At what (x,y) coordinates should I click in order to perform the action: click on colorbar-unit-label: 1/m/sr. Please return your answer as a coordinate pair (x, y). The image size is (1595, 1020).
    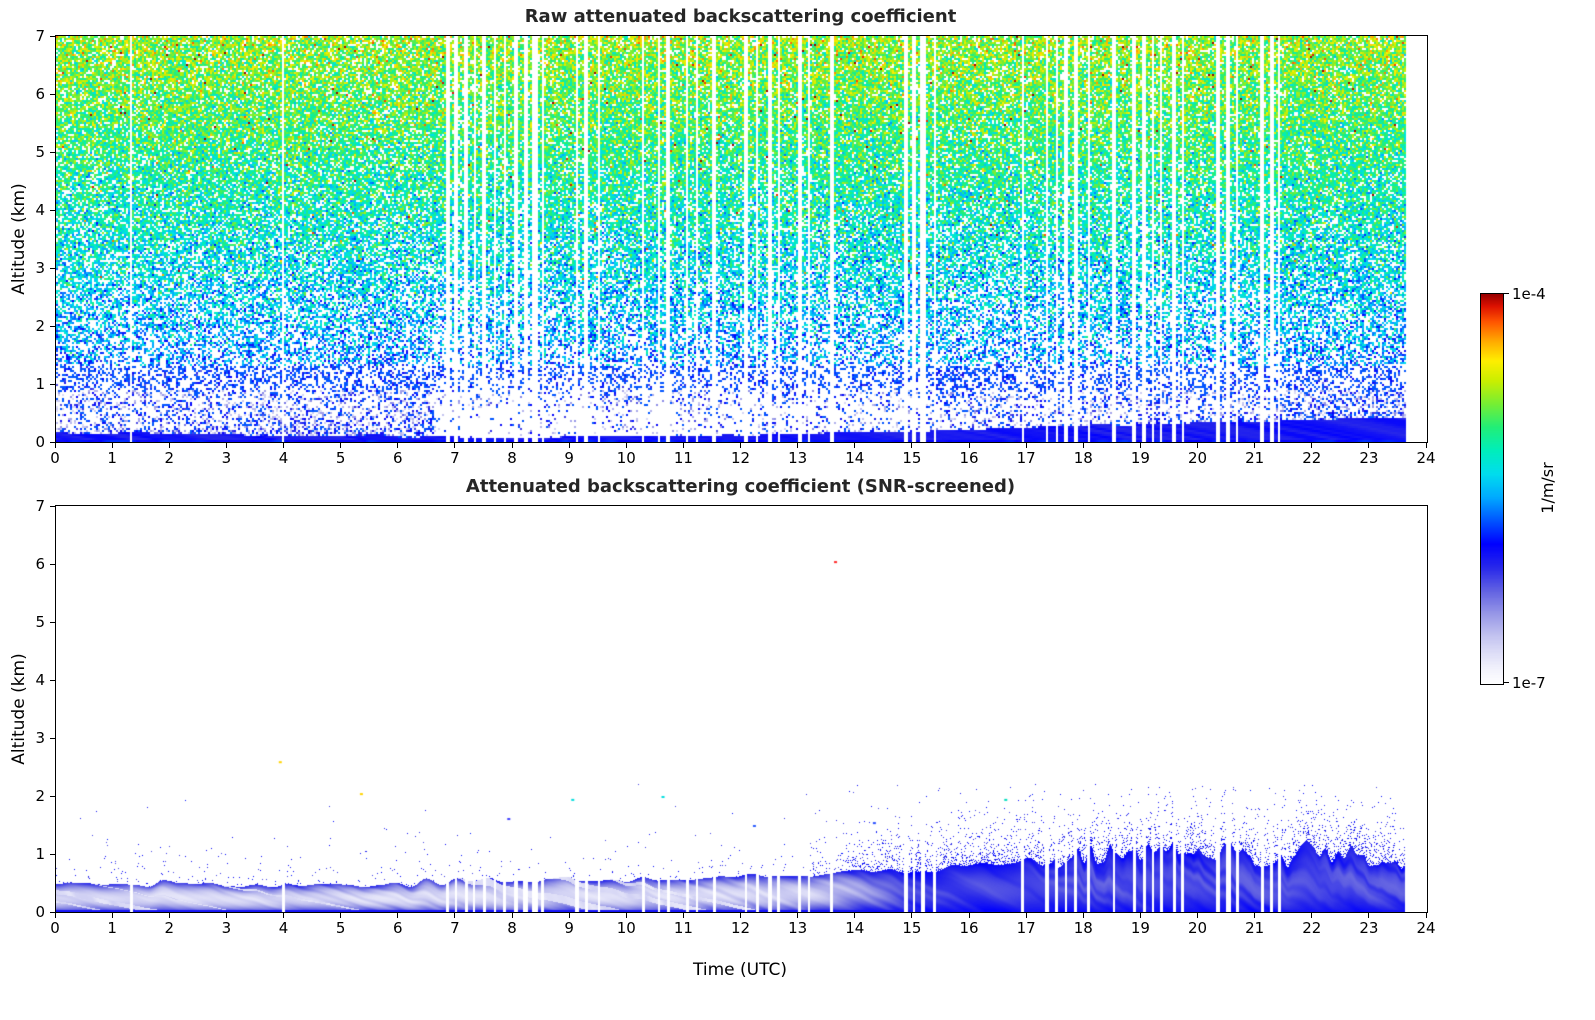
    Looking at the image, I should click on (1547, 488).